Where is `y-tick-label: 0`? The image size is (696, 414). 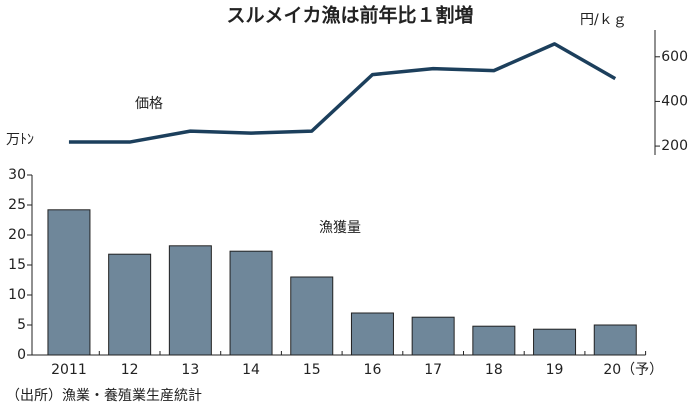
y-tick-label: 0 is located at coordinates (21, 355).